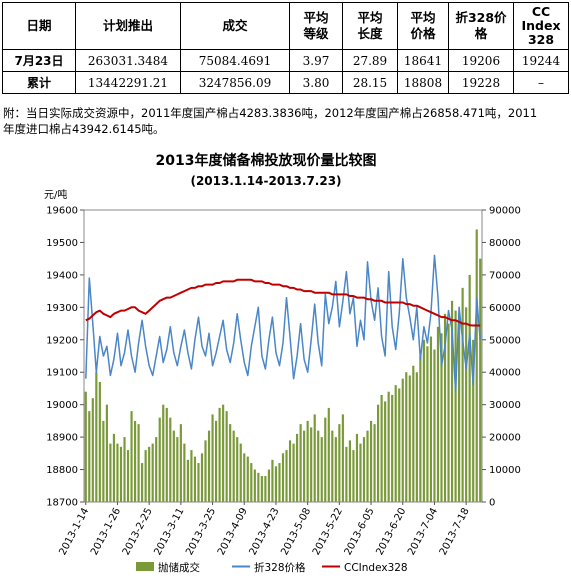  What do you see at coordinates (179, 567) in the screenshot?
I see `legend-label: 抛储成交` at bounding box center [179, 567].